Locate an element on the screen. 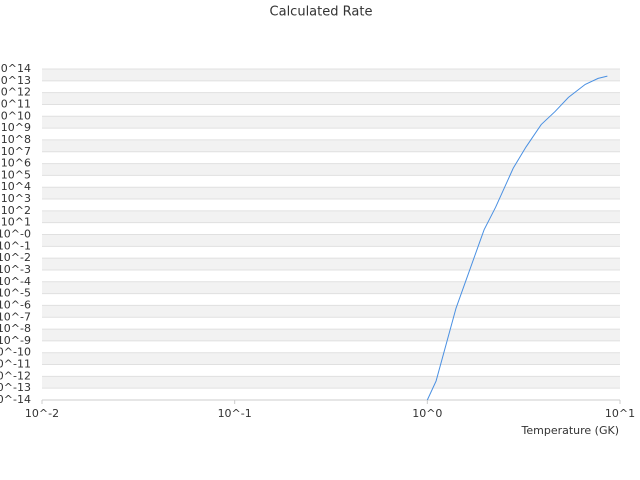 The width and height of the screenshot is (640, 480). y-tick-label: 10^-9 is located at coordinates (15, 340).